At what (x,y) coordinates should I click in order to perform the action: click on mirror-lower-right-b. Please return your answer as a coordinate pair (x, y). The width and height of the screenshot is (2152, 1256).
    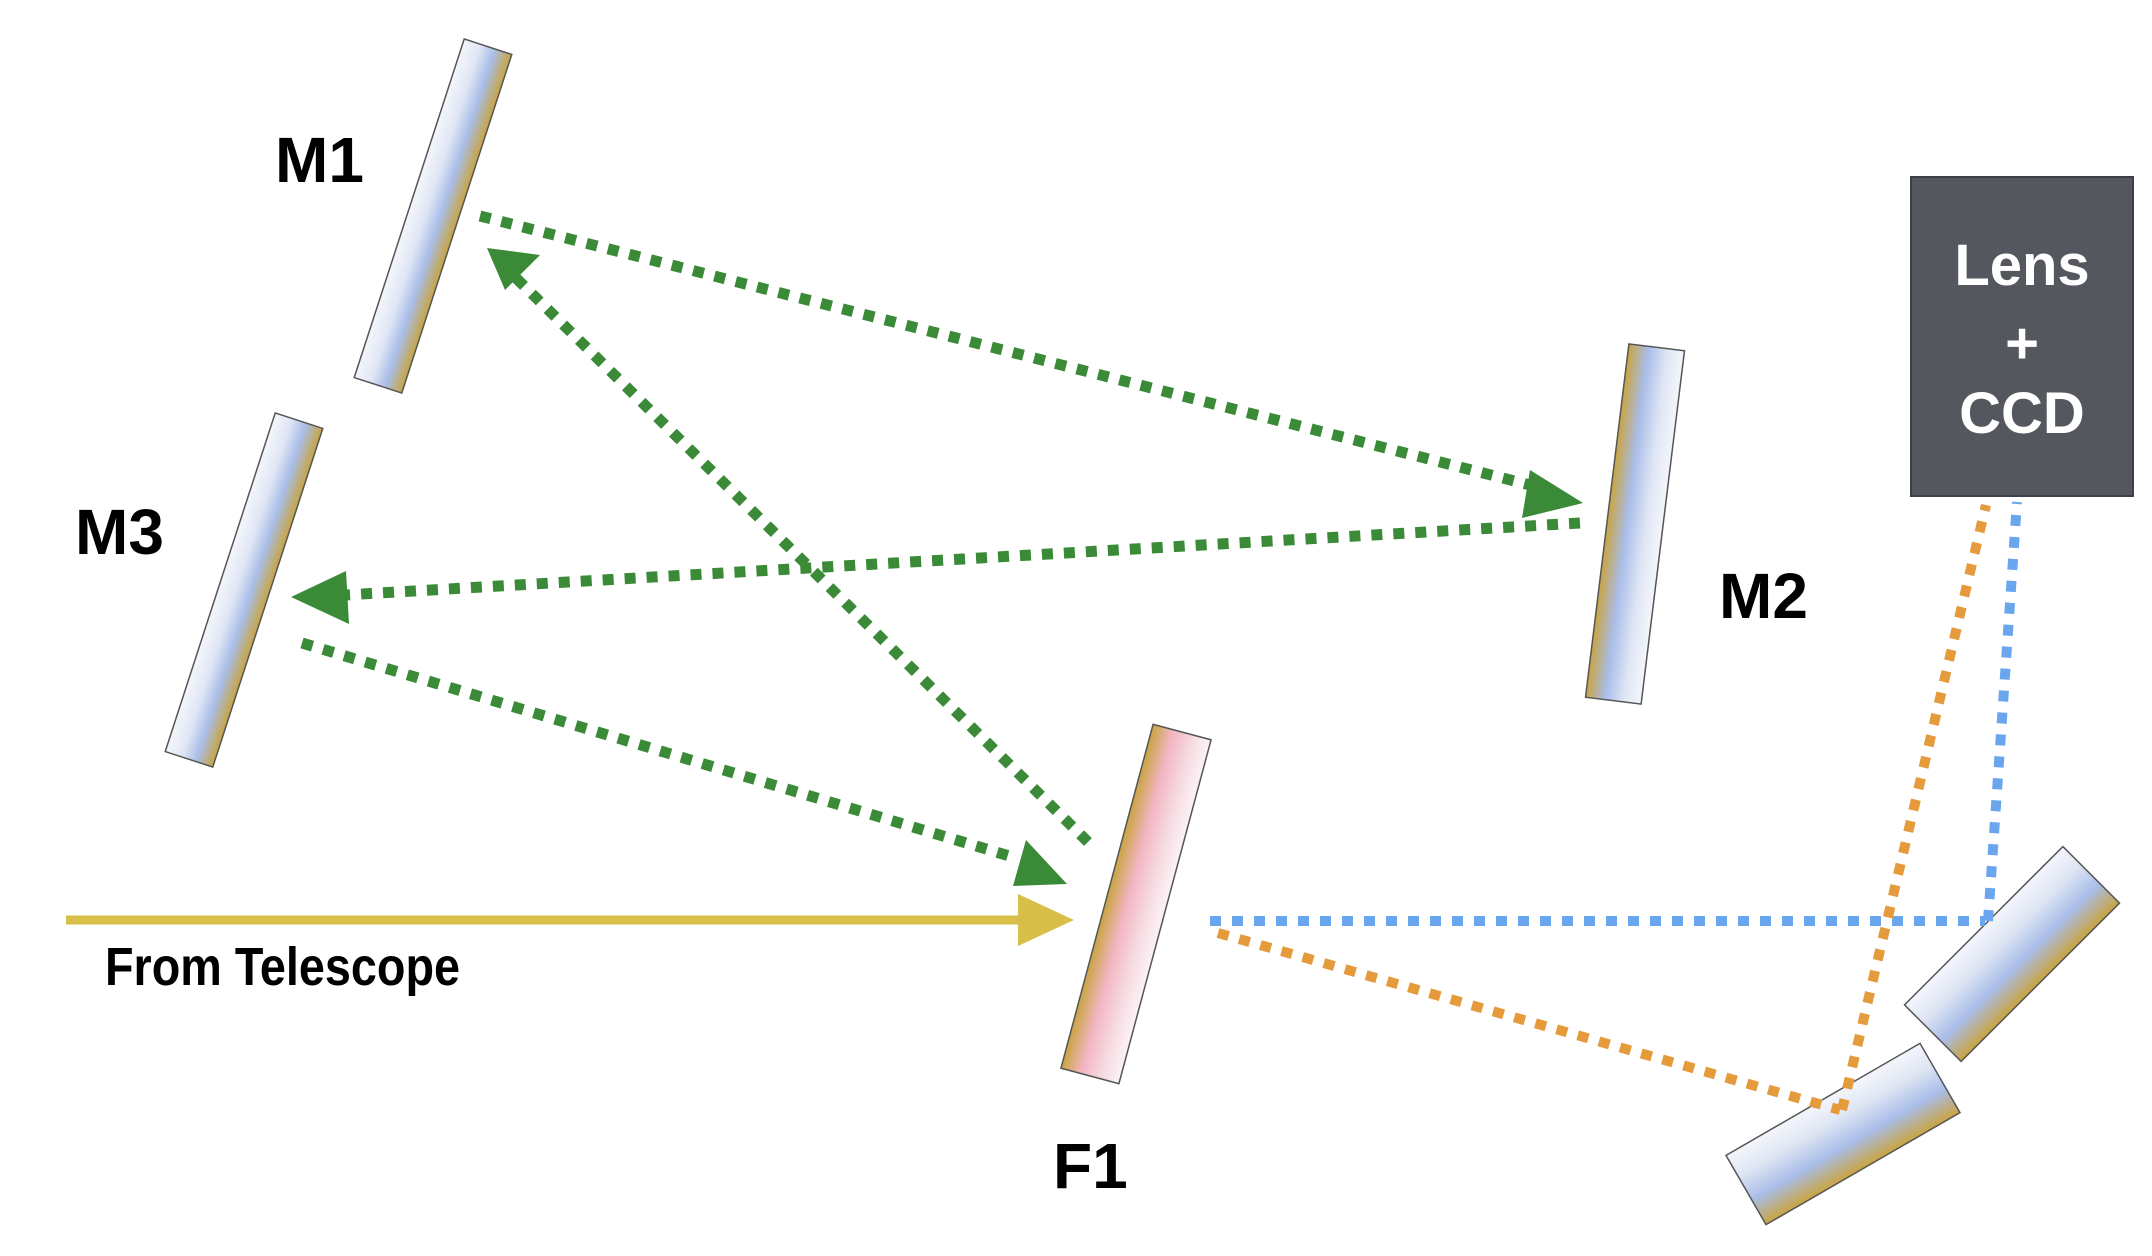
    Looking at the image, I should click on (1843, 1134).